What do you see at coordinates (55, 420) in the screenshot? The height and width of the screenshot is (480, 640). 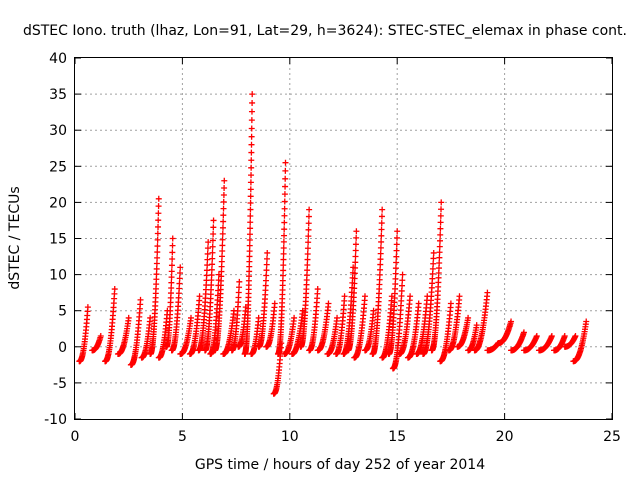 I see `y-tick-label: -10` at bounding box center [55, 420].